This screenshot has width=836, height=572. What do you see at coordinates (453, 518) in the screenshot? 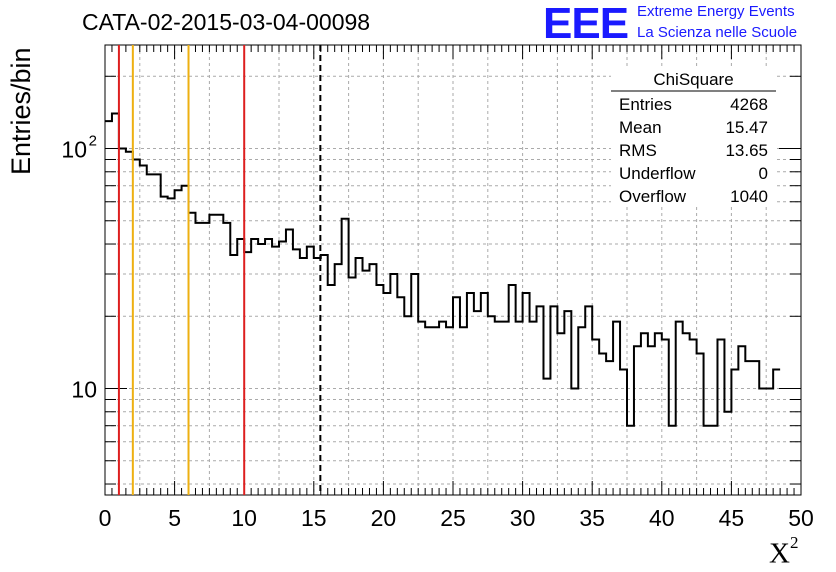
I see `x-tick-label: 25` at bounding box center [453, 518].